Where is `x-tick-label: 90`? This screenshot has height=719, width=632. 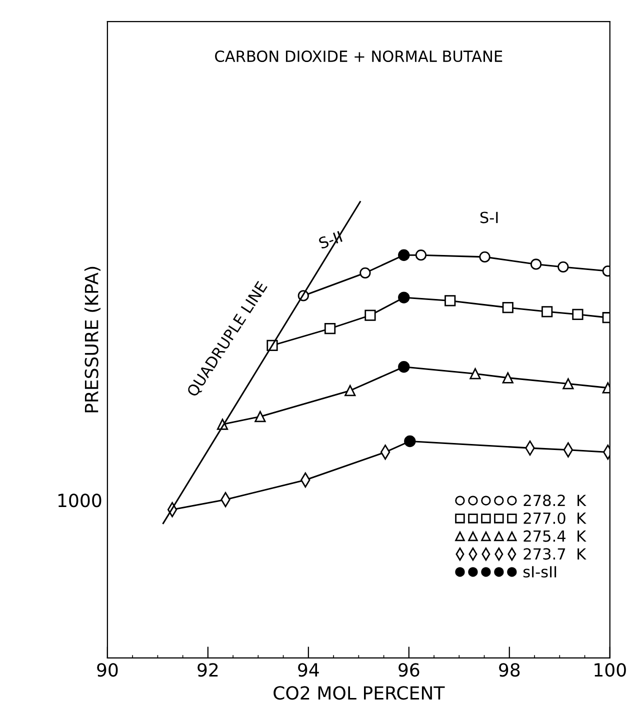 x-tick-label: 90 is located at coordinates (107, 670).